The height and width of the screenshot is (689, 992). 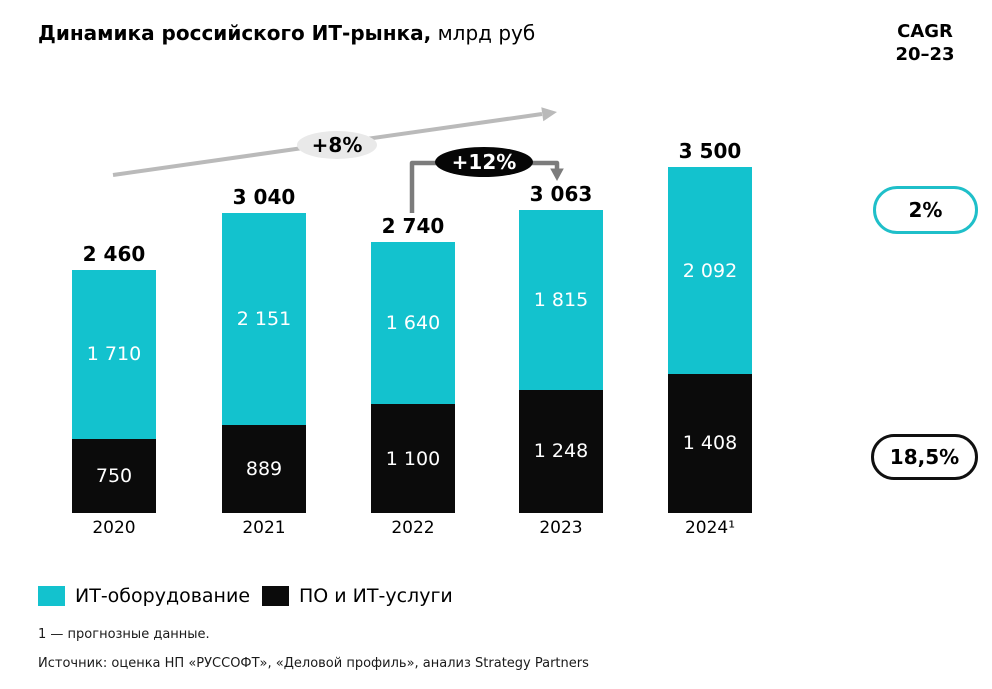 I want to click on bar-segment-software-services: 1 408, so click(x=710, y=443).